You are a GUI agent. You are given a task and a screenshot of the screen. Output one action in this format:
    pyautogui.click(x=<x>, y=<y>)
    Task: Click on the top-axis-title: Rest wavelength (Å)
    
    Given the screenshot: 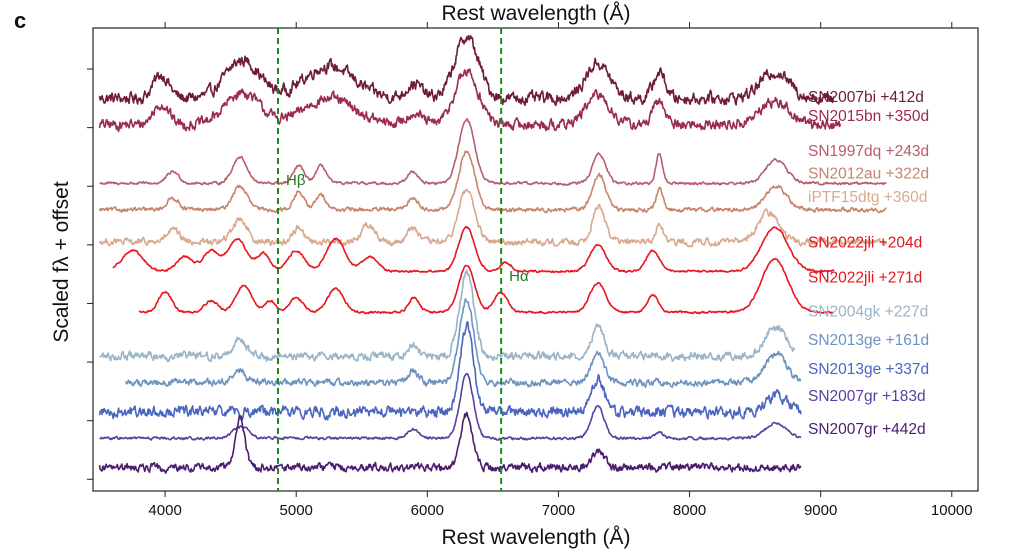 What is the action you would take?
    pyautogui.click(x=535, y=13)
    